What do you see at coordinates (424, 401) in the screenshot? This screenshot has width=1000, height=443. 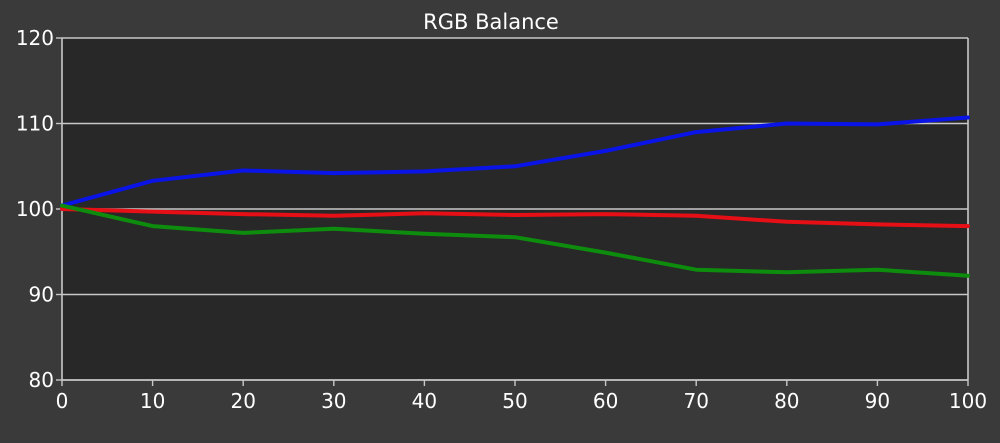 I see `x-tick-label: 40` at bounding box center [424, 401].